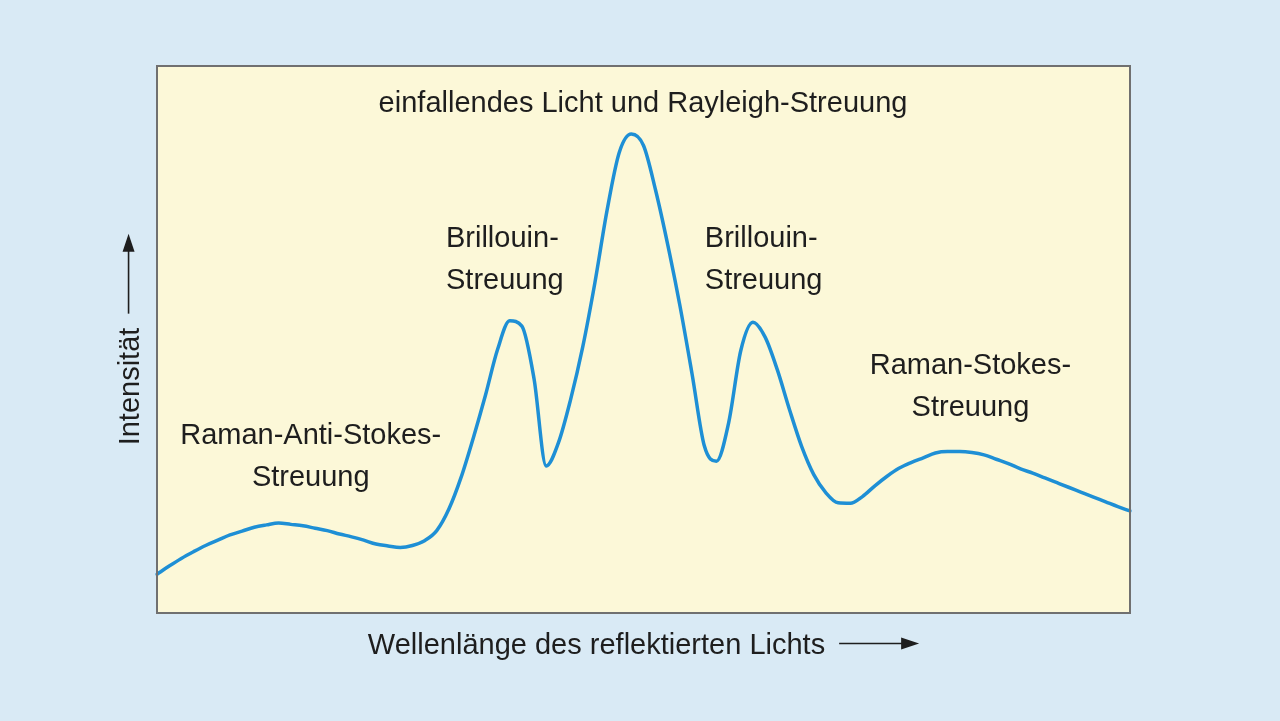 The width and height of the screenshot is (1280, 721). I want to click on x-axis-title: Wellenlänge des reflektierten Lichts, so click(596, 644).